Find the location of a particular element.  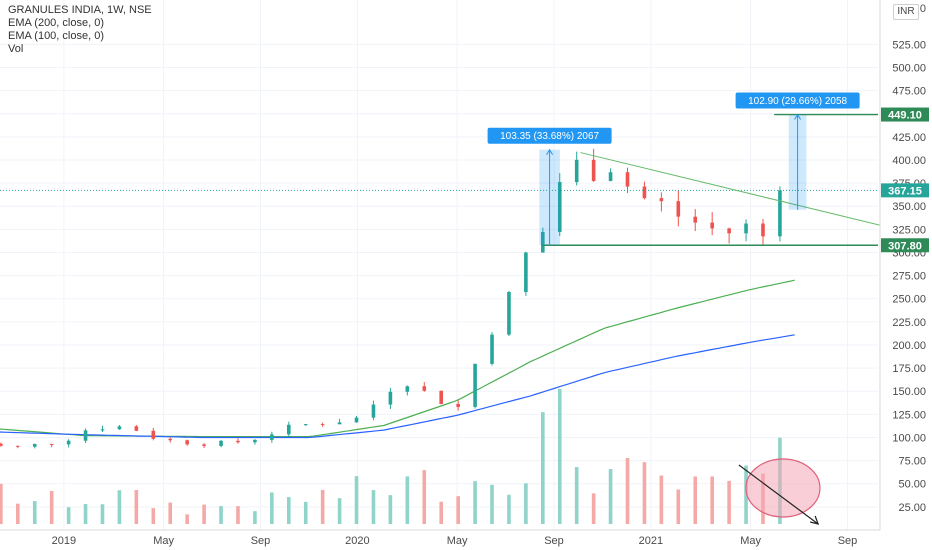

y-tick-label: 400.00 is located at coordinates (909, 161).